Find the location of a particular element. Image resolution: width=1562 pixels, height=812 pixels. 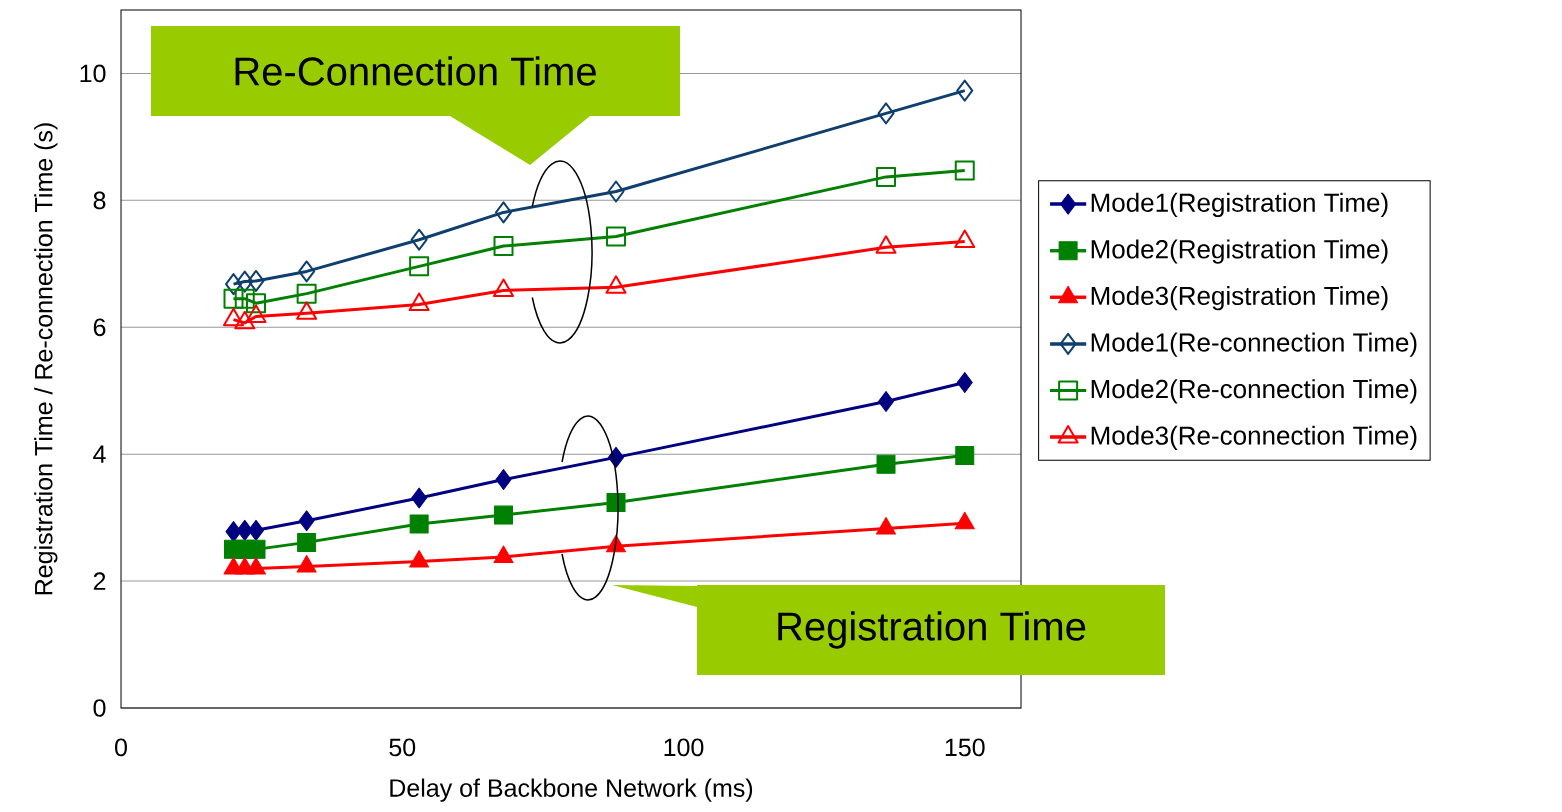

legend-label: Mode3(Re-connection Time) is located at coordinates (1254, 437).